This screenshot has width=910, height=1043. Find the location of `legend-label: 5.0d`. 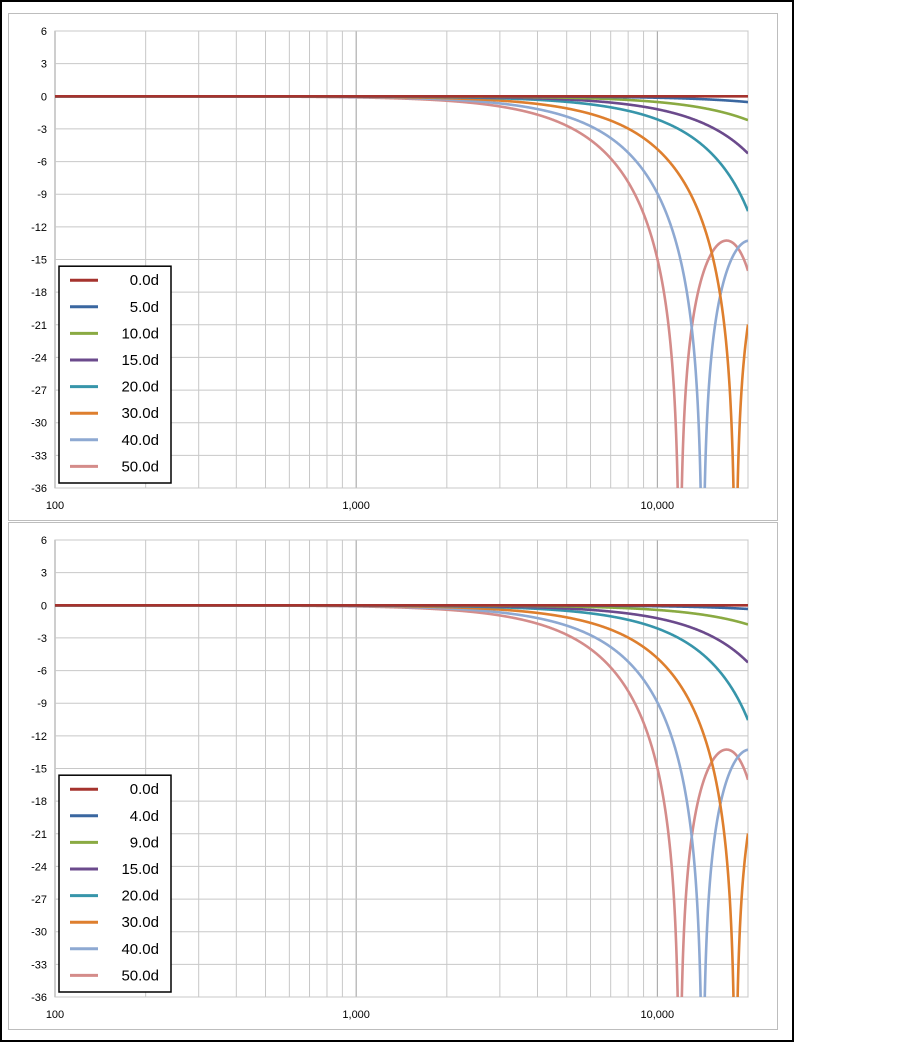

legend-label: 5.0d is located at coordinates (144, 307).